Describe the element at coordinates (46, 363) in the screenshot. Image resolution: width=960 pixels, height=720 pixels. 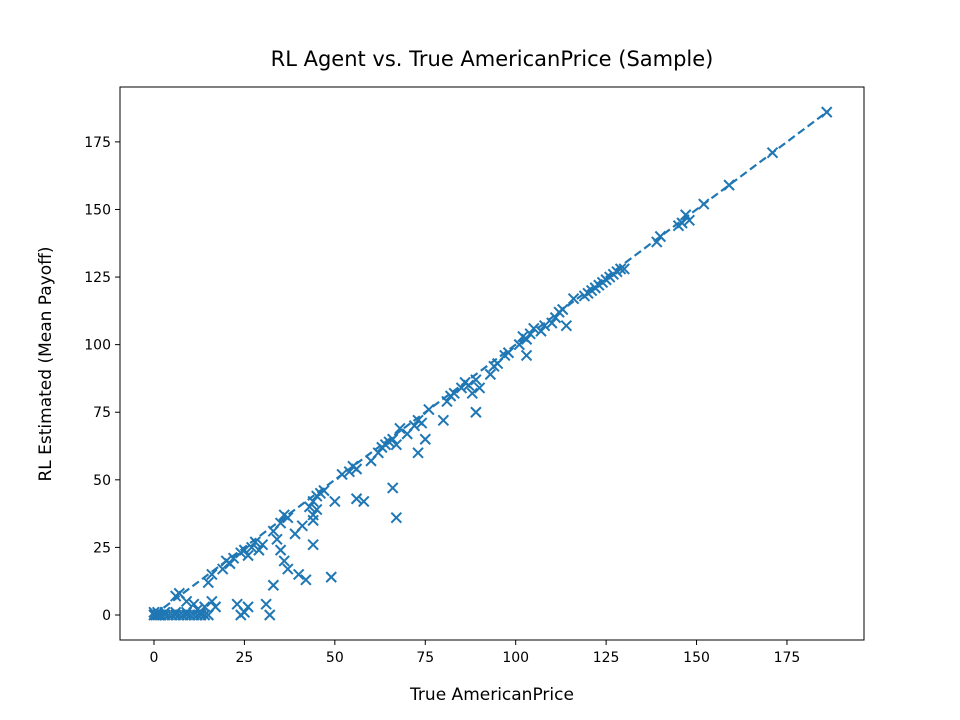
I see `y-axis-label: RL Estimated (Mean Payoff)` at that location.